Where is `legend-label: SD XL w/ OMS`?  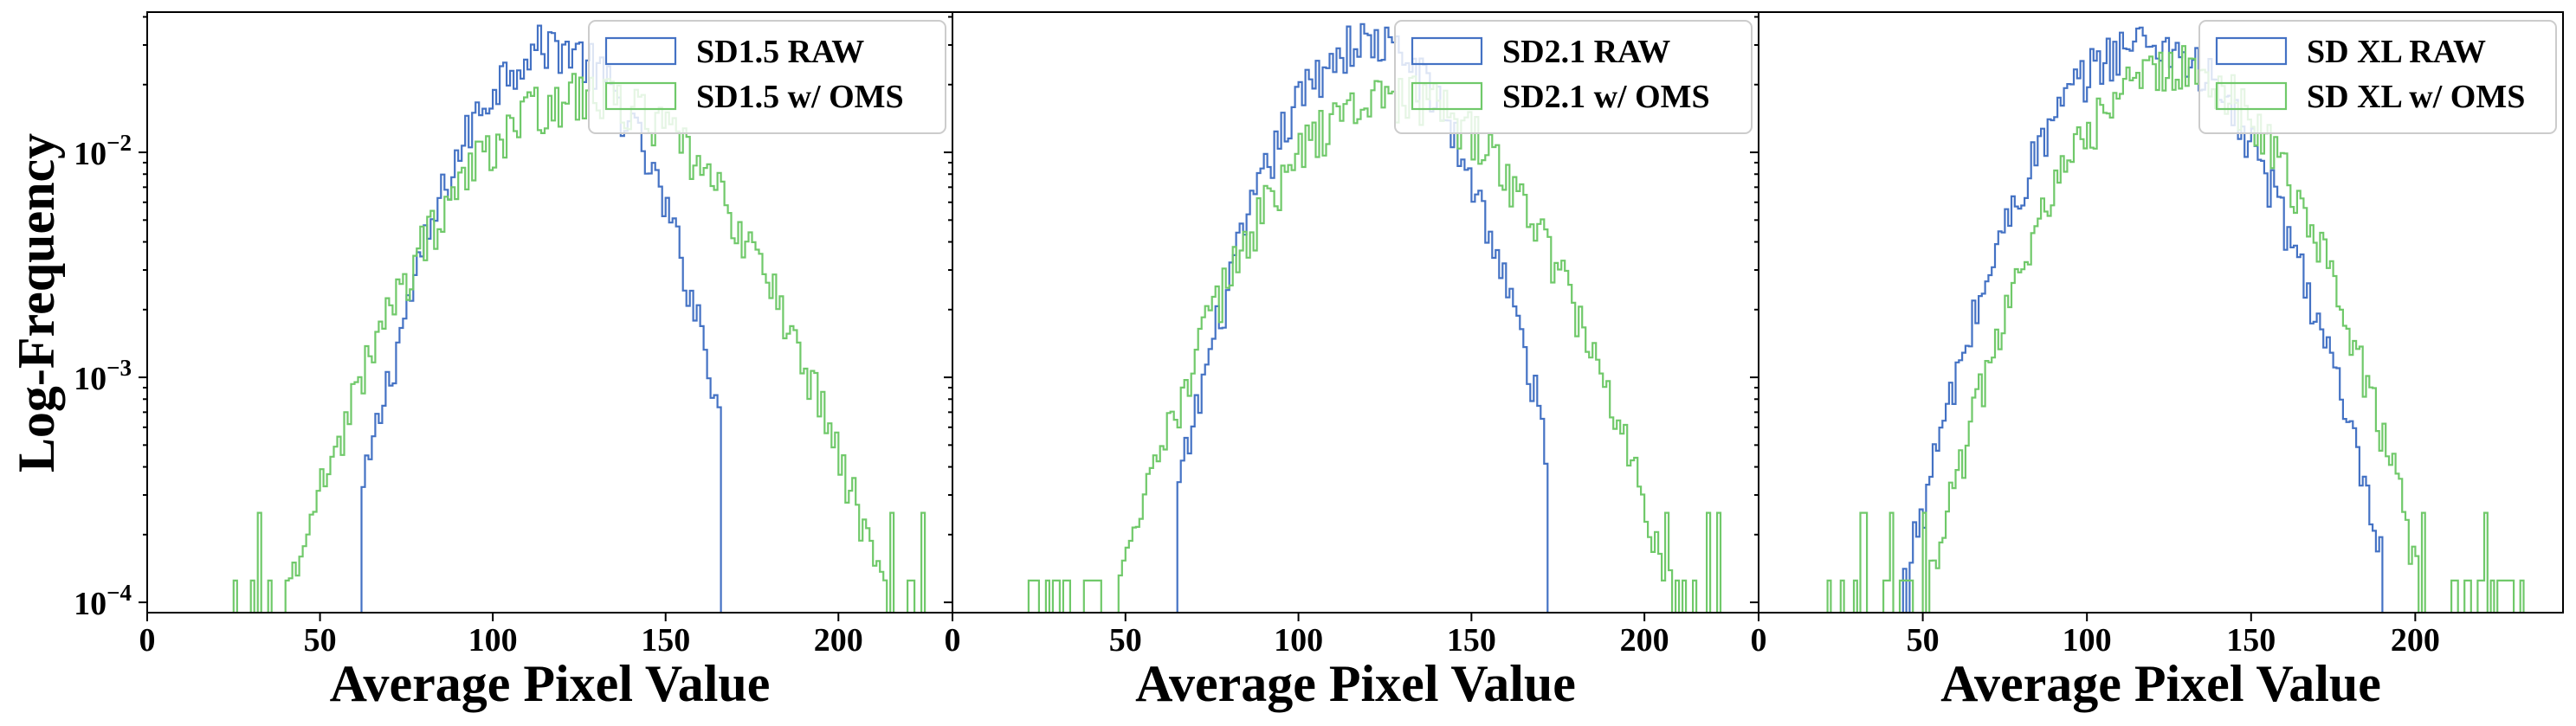
legend-label: SD XL w/ OMS is located at coordinates (2416, 97).